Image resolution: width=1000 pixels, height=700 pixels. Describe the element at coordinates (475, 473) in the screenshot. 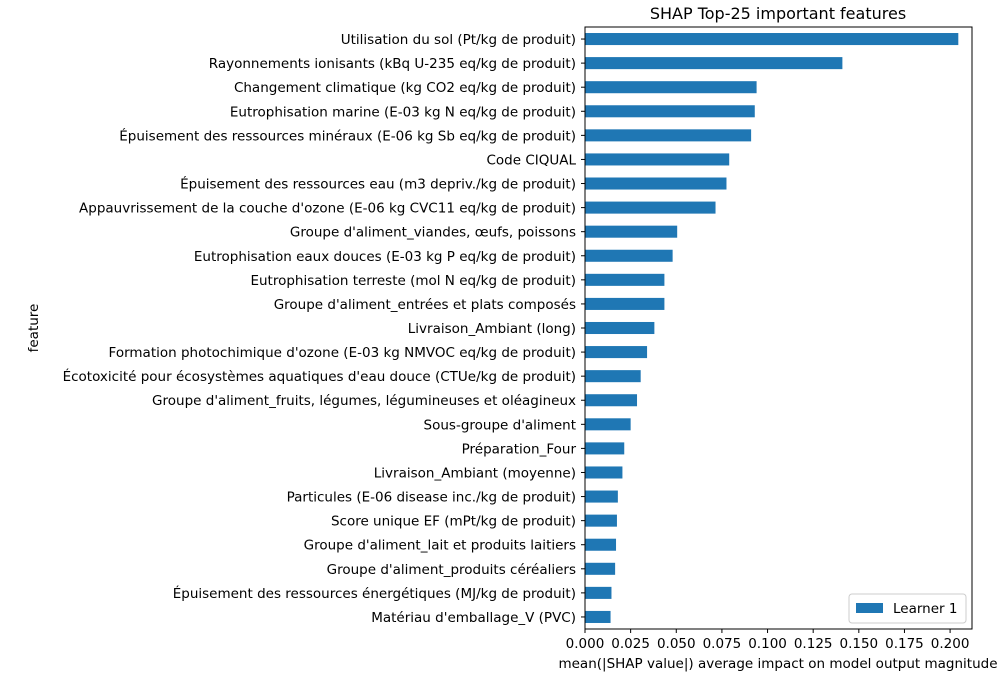

I see `y-tick-label: Livraison_Ambiant (moyenne)` at that location.